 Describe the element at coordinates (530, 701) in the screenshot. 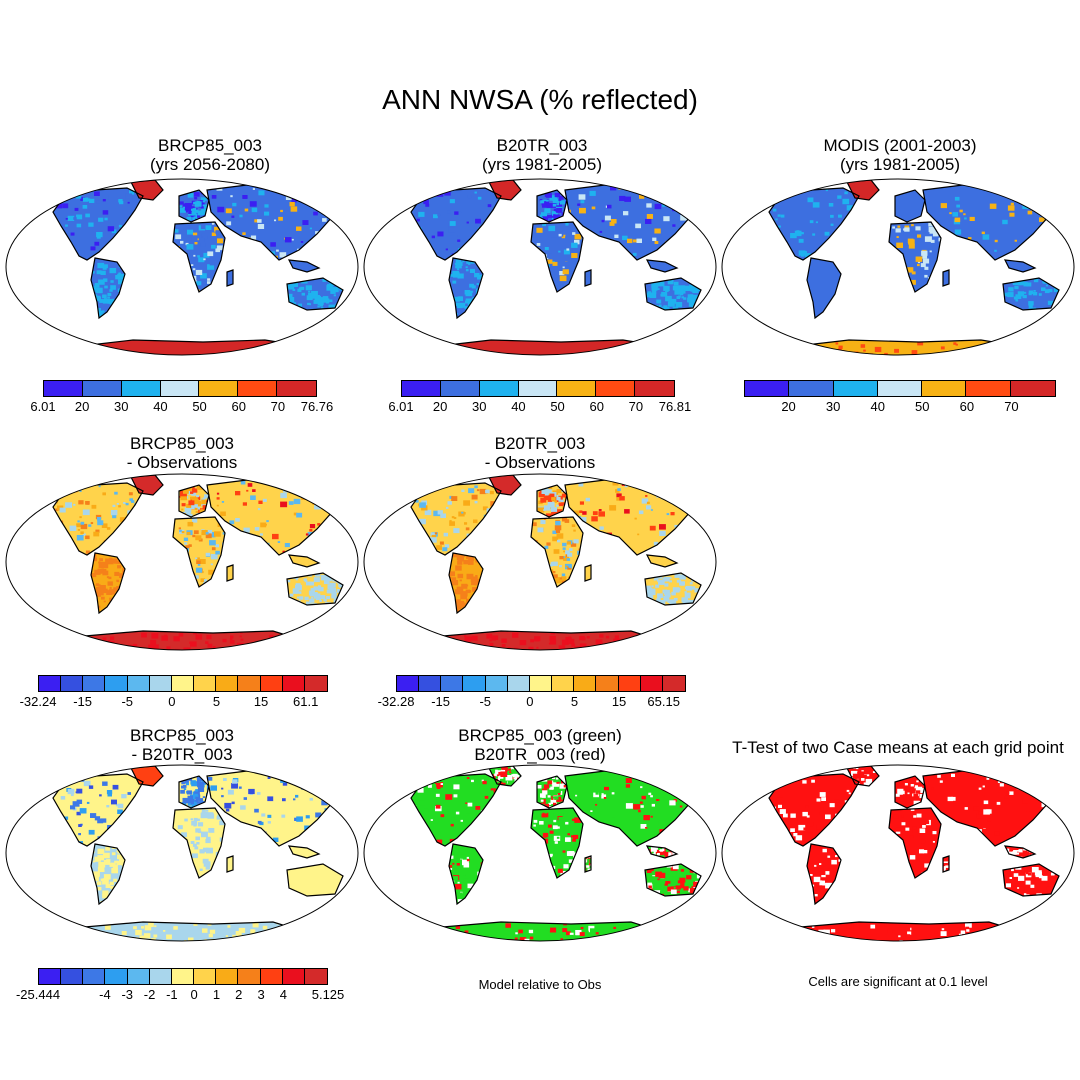

I see `colorbar-tick-label: 0` at that location.